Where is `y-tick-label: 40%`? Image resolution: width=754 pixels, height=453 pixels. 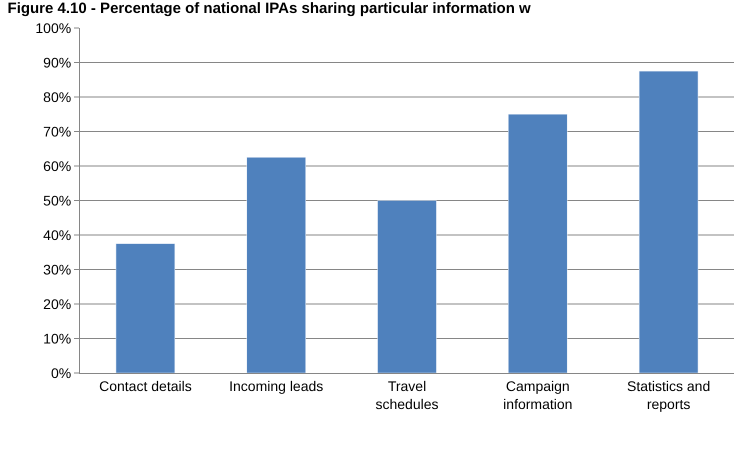 y-tick-label: 40% is located at coordinates (57, 234).